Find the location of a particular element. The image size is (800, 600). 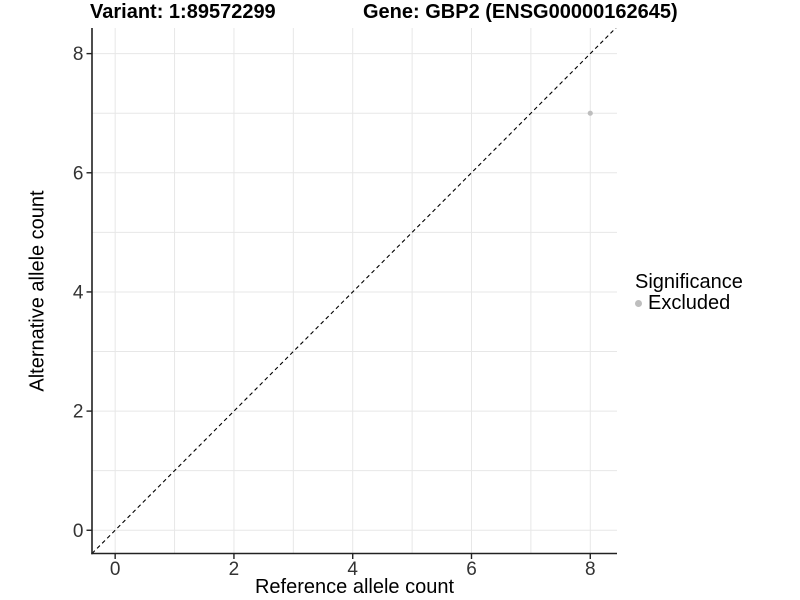

x-tick-label: 8 is located at coordinates (590, 569).